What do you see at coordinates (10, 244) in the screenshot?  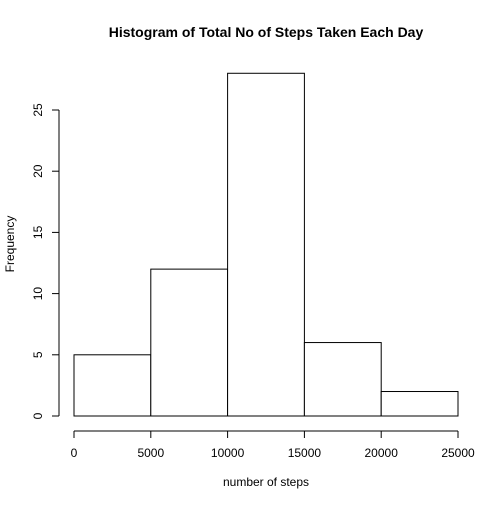 I see `y-axis-label: Frequency` at bounding box center [10, 244].